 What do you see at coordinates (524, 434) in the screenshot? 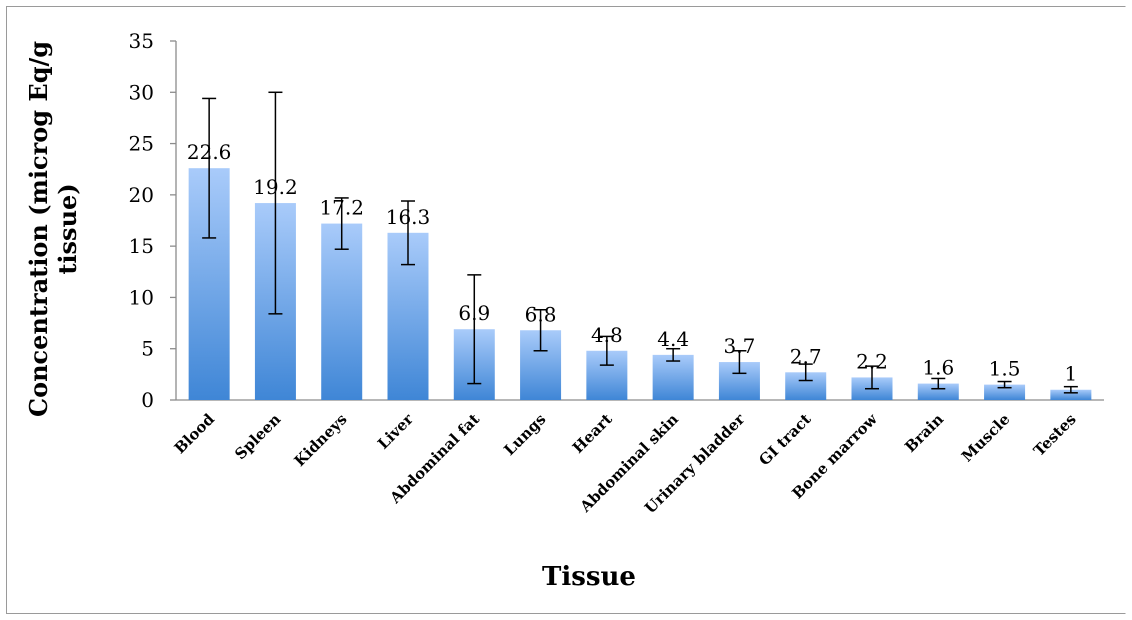
I see `x-tick-label: Lungs` at bounding box center [524, 434].